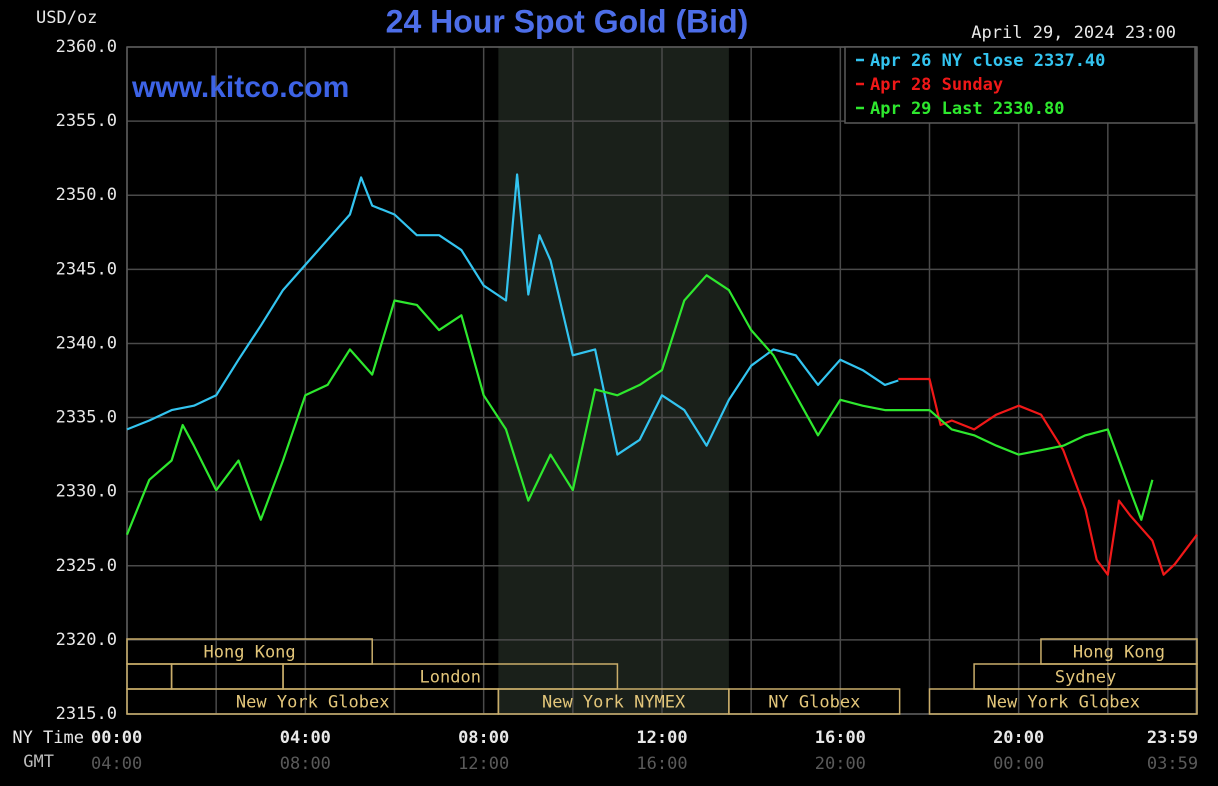 This screenshot has width=1218, height=786. What do you see at coordinates (86, 121) in the screenshot?
I see `y-tick-label: 2355.0` at bounding box center [86, 121].